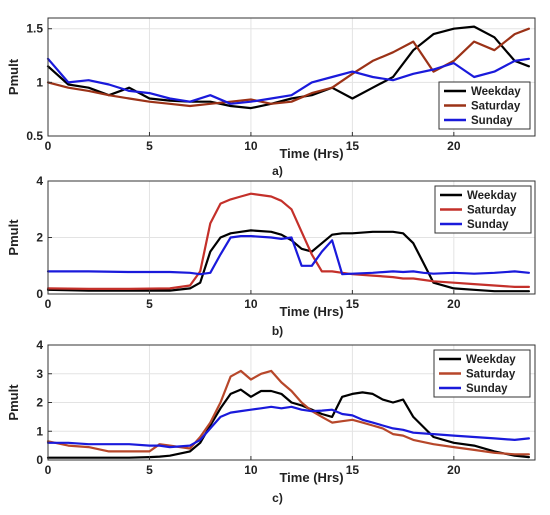 This screenshot has width=550, height=515. What do you see at coordinates (277, 171) in the screenshot?
I see `panel-caption: a)` at bounding box center [277, 171].